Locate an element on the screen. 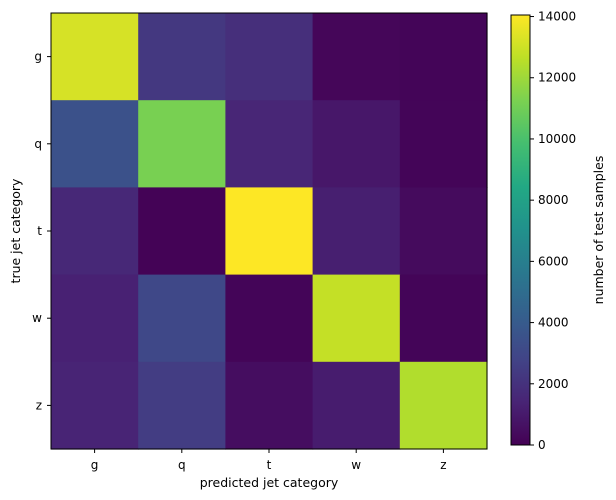 The width and height of the screenshot is (616, 500). y-tick-label: q is located at coordinates (38, 144).